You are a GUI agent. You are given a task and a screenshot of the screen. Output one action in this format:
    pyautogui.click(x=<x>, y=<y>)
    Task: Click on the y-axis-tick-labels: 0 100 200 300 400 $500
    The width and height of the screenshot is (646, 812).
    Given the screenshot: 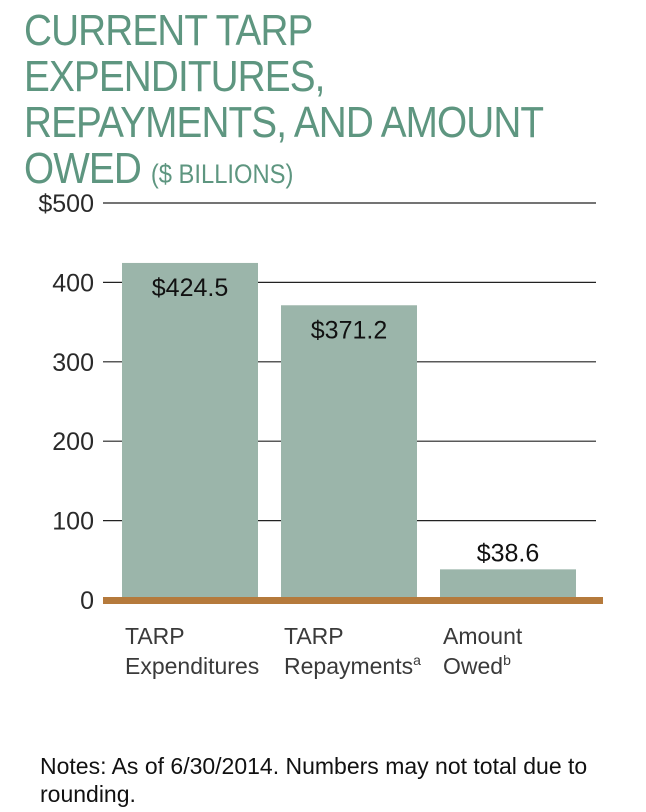 What is the action you would take?
    pyautogui.click(x=66, y=402)
    